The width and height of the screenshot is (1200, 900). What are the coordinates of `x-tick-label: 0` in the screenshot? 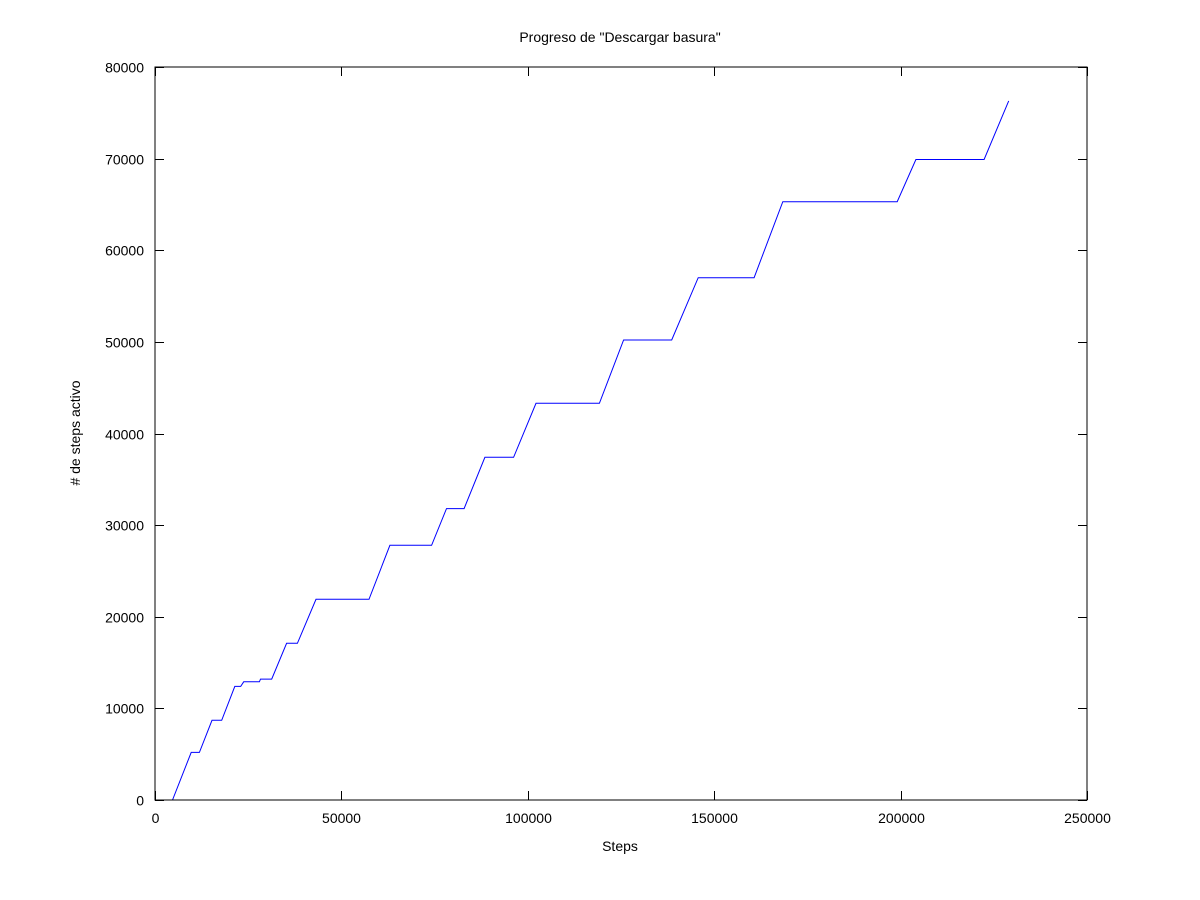 It's located at (156, 818).